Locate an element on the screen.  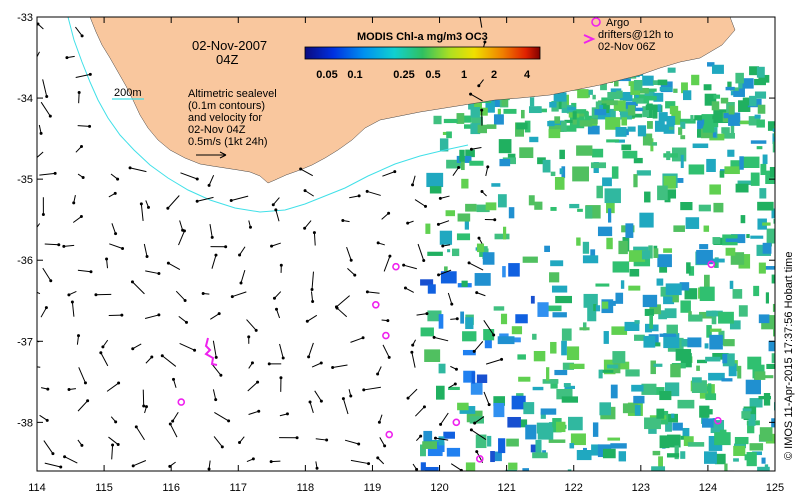
x-tick-label: 123 is located at coordinates (641, 488).